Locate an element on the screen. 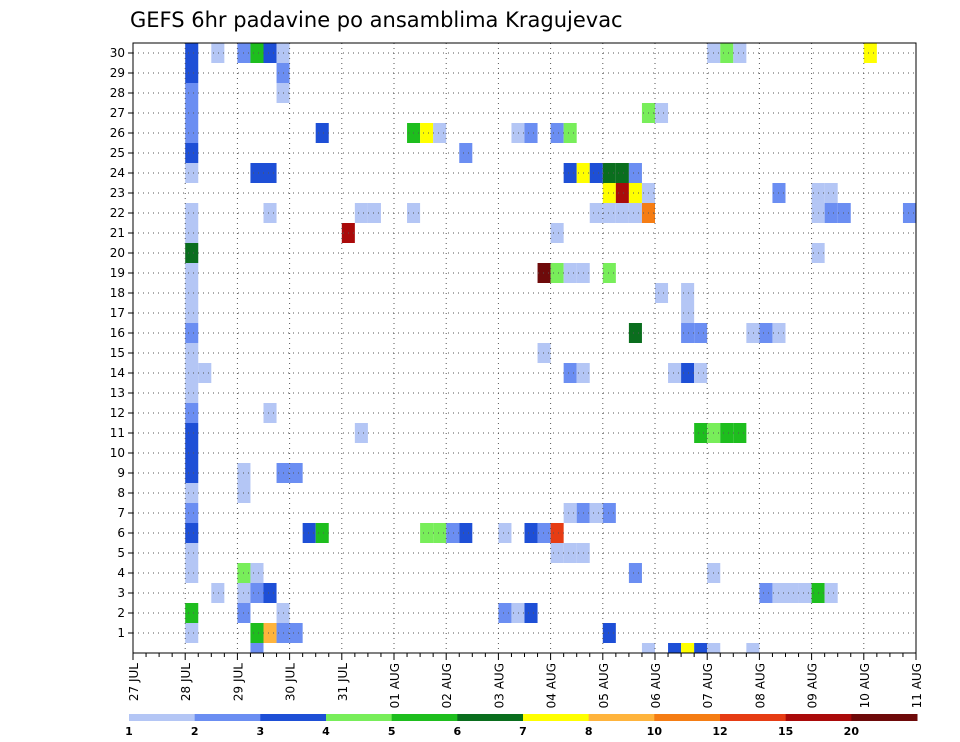 This screenshot has height=742, width=960. x-tick-label: 27 JUL is located at coordinates (134, 682).